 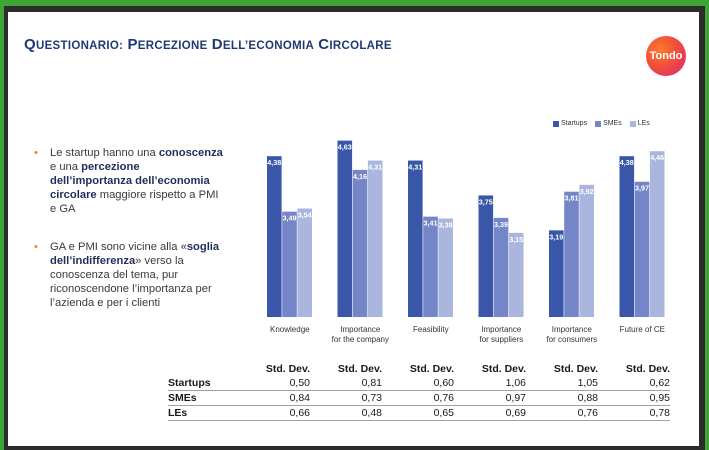 I want to click on bar-value-label: 3,81, so click(x=572, y=198).